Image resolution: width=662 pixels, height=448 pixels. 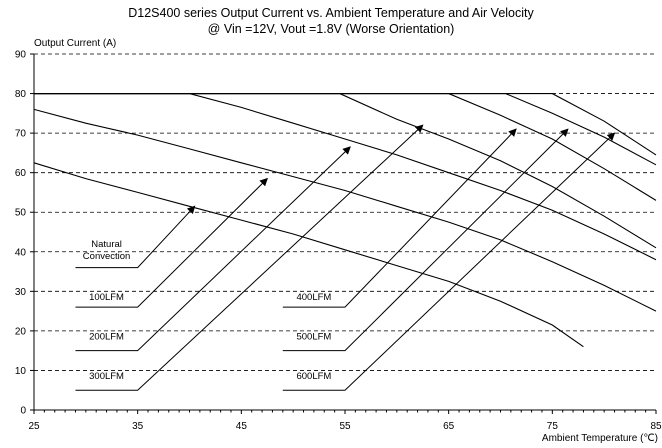 What do you see at coordinates (106, 297) in the screenshot?
I see `annotation-label: 100LFM` at bounding box center [106, 297].